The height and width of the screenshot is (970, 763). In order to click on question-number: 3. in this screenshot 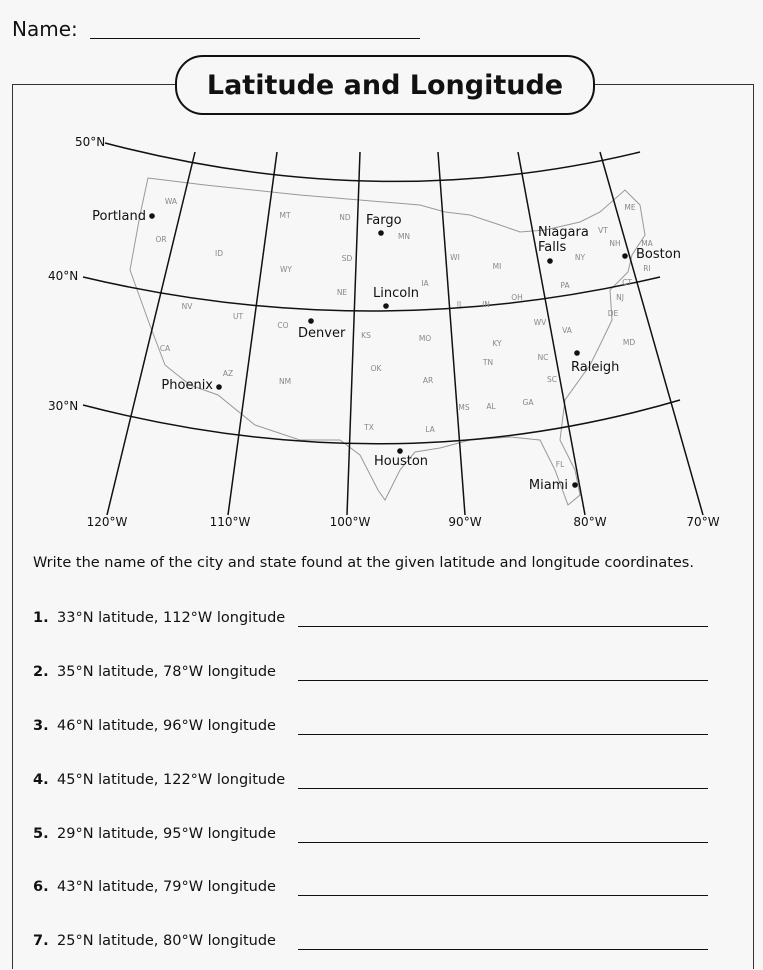, I will do `click(41, 726)`.